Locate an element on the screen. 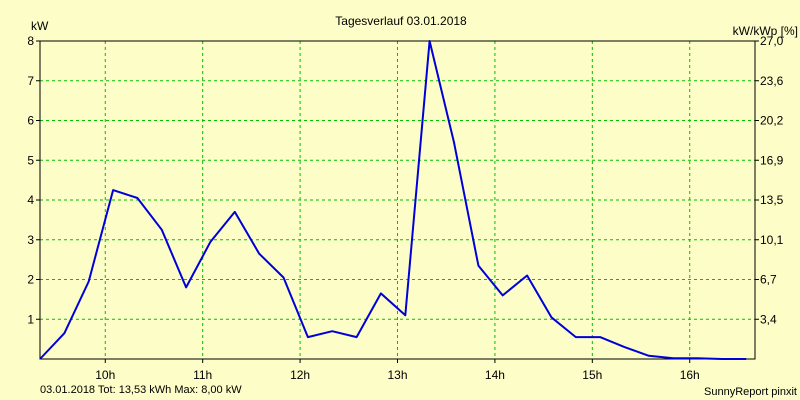 This screenshot has height=400, width=800. y-tick-label-left: 6 is located at coordinates (30, 121).